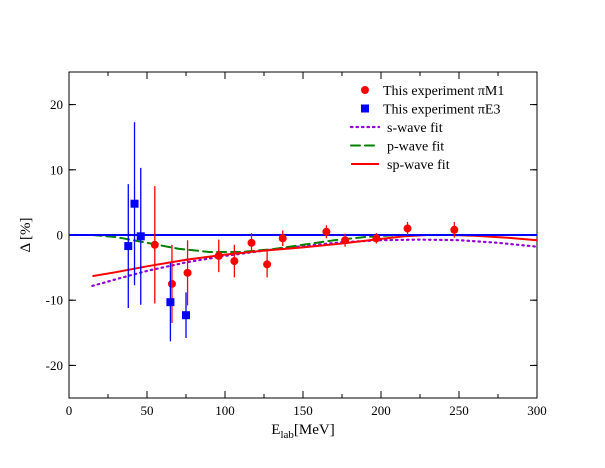 This screenshot has width=605, height=468. What do you see at coordinates (69, 410) in the screenshot?
I see `x-tick-label: 0` at bounding box center [69, 410].